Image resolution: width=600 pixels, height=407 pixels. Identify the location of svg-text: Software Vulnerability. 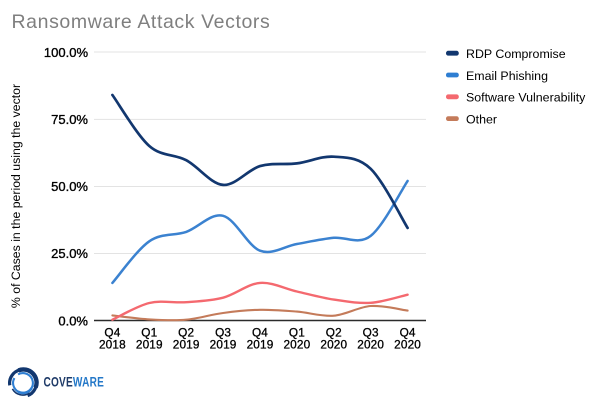
(526, 98).